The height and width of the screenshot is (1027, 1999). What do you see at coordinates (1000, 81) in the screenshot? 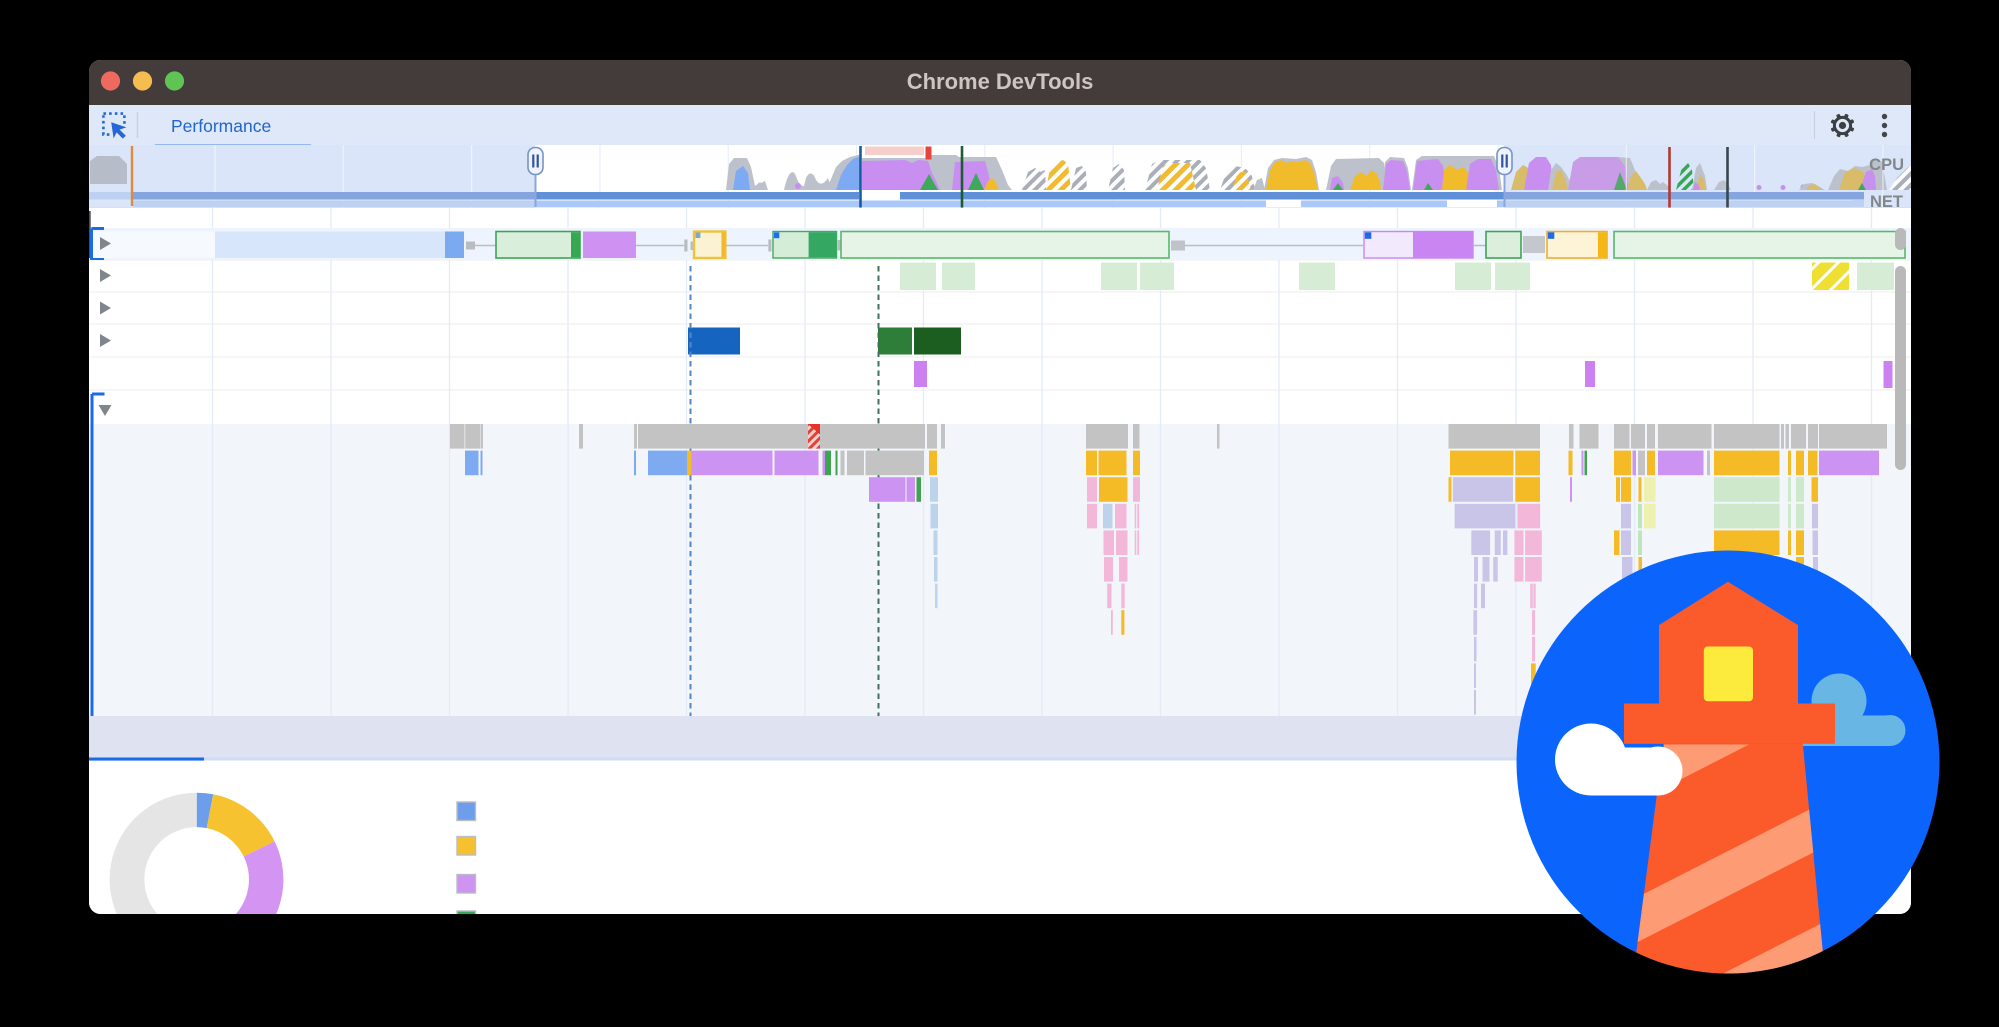
I see `svg-text: Chrome DevTools` at bounding box center [1000, 81].